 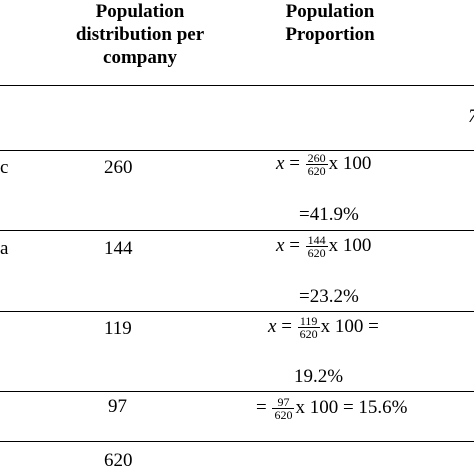 I want to click on row3-var: x, so click(x=272, y=326).